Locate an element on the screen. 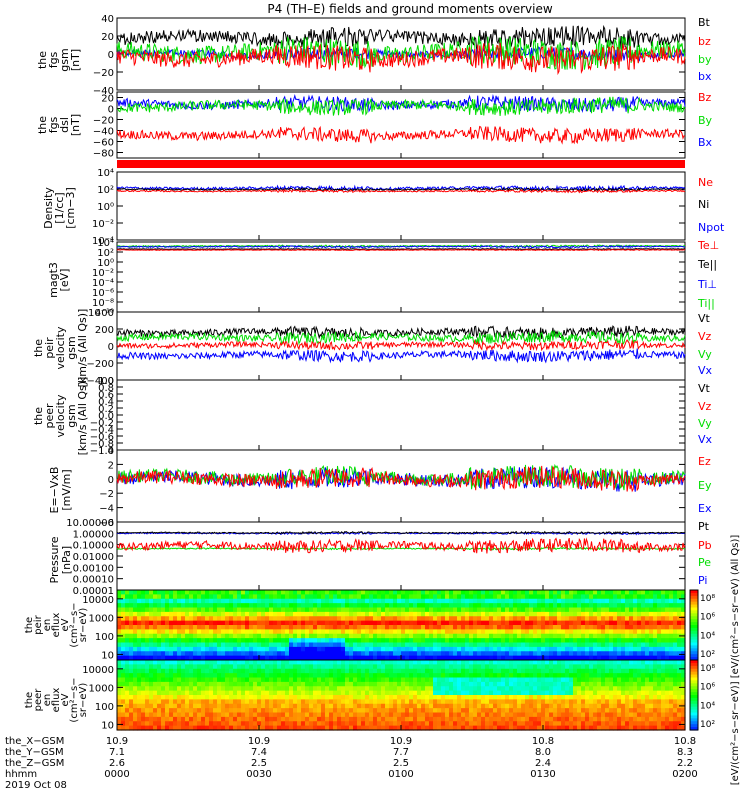 The width and height of the screenshot is (750, 800). ytick-label: 10⁻¹⁰ is located at coordinates (101, 313).